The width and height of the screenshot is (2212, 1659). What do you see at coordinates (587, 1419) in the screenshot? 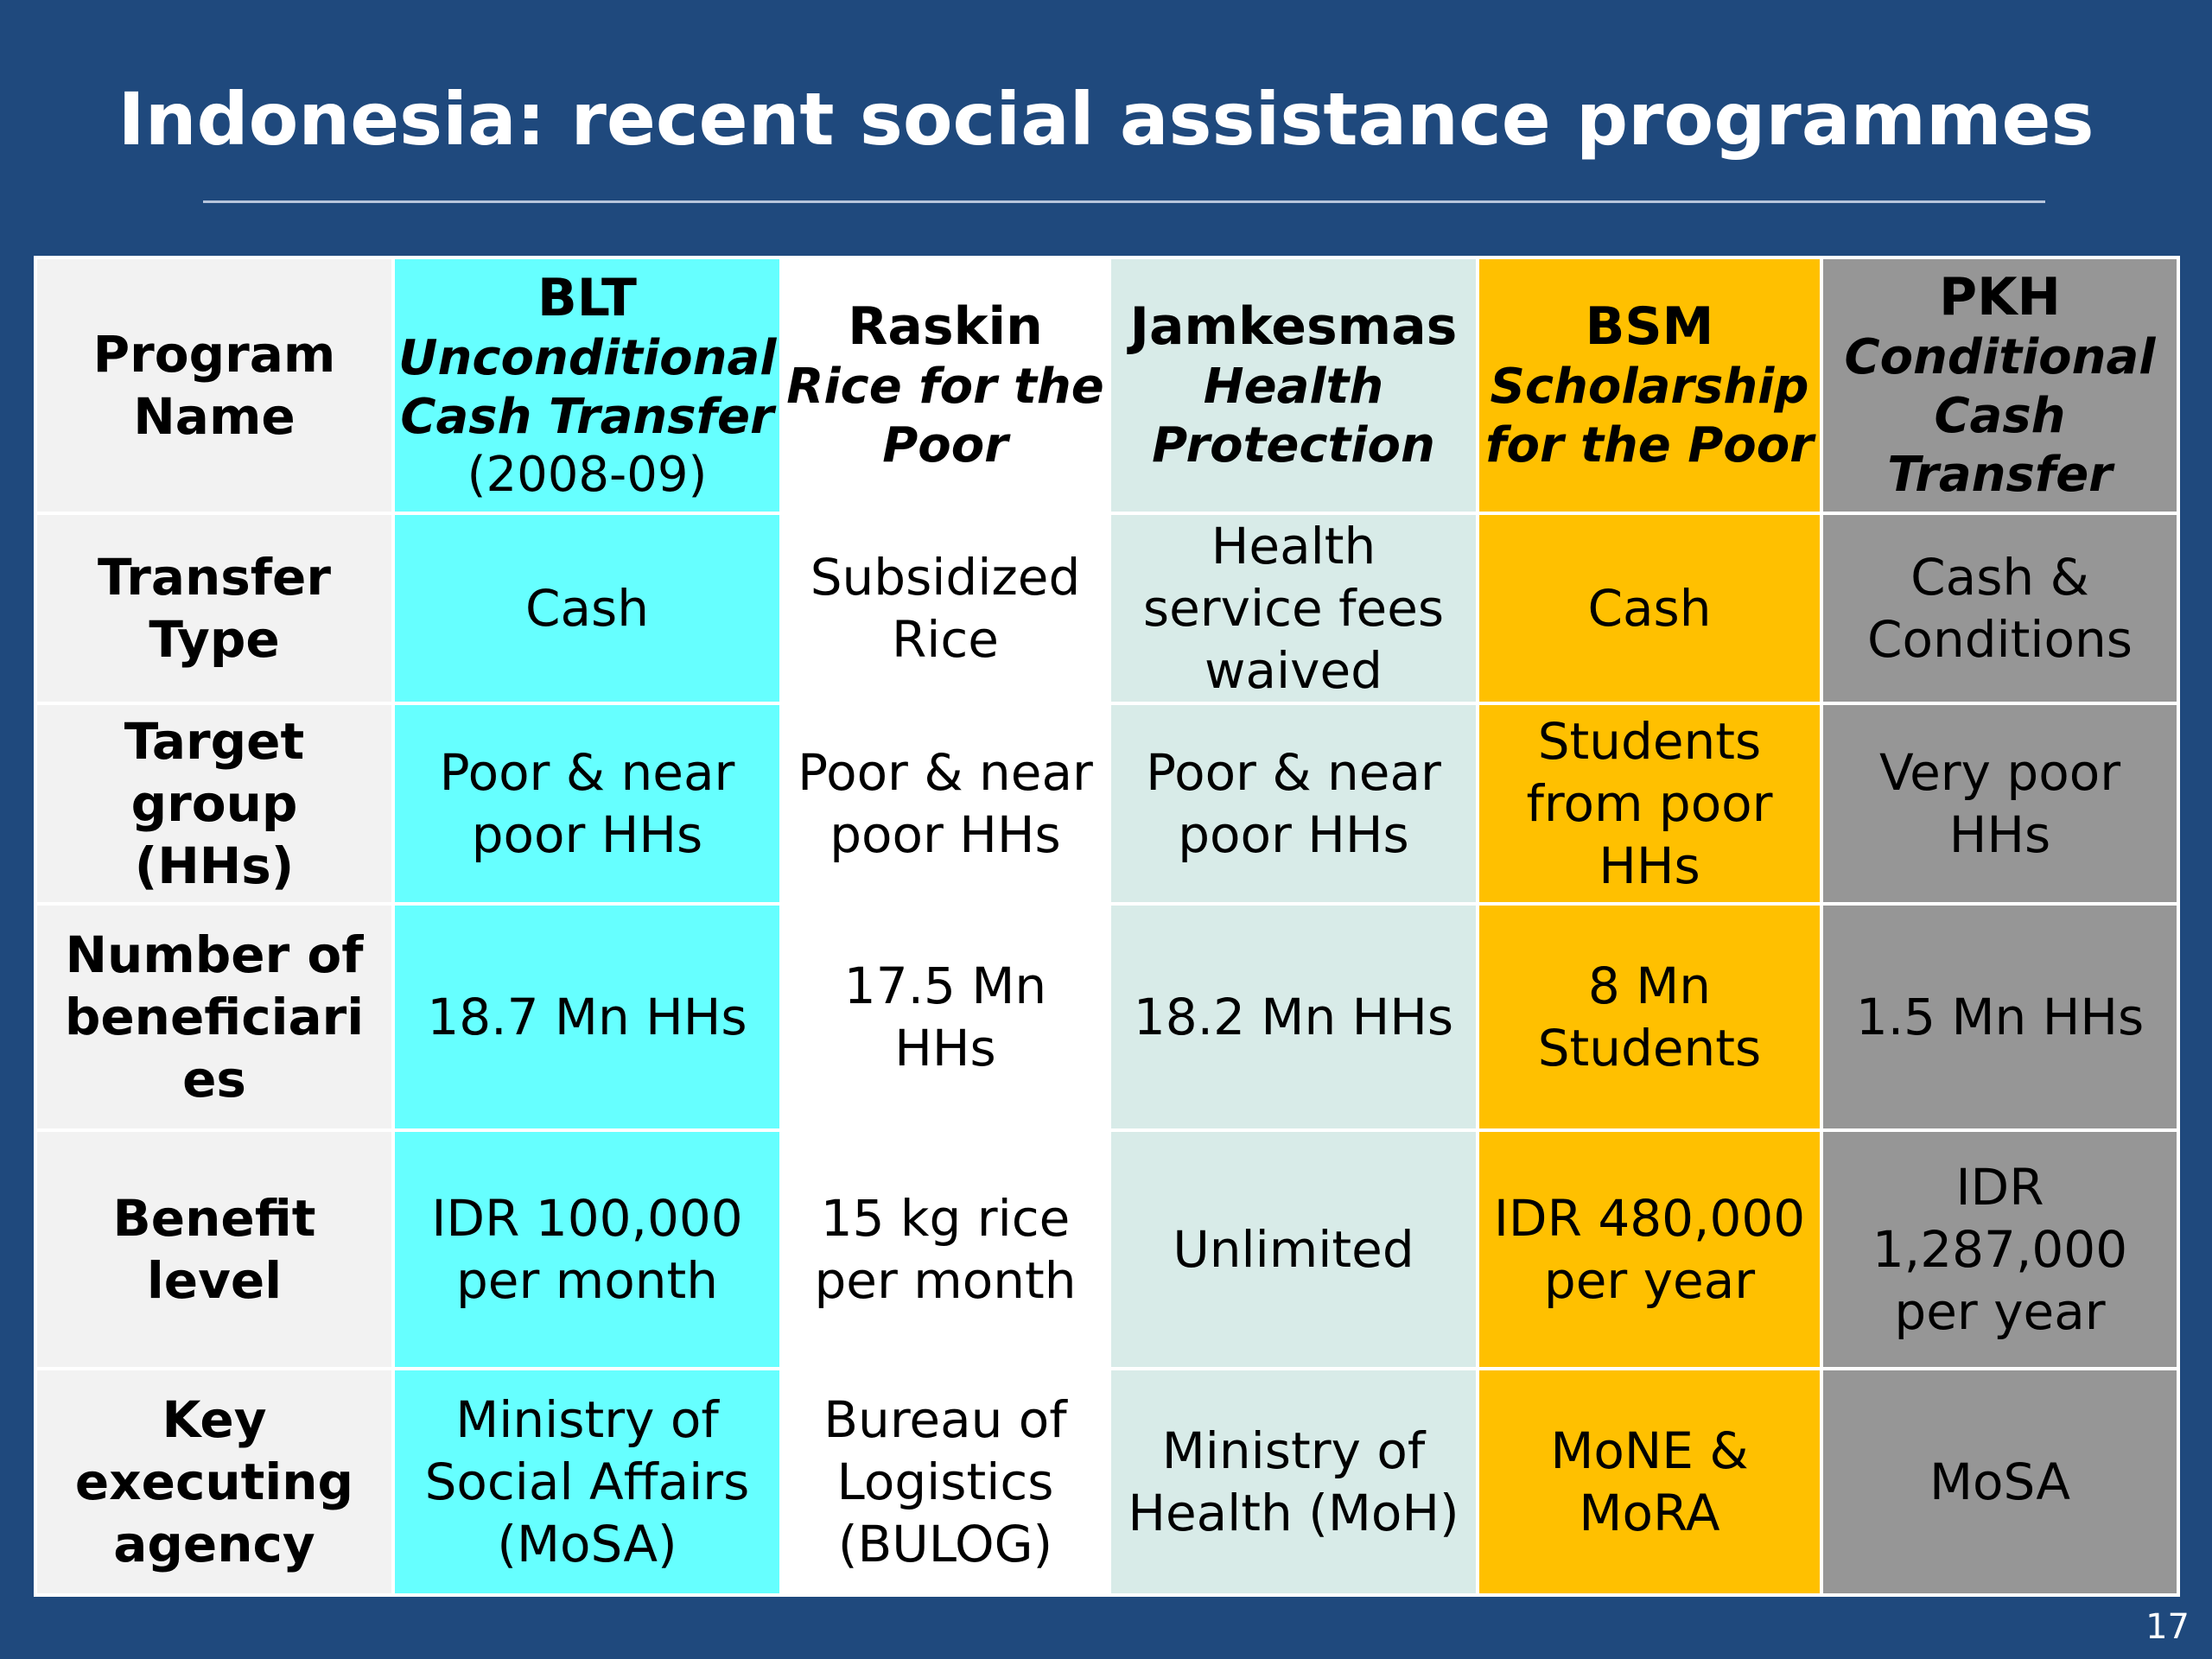
I see `cell-line: Ministry of` at bounding box center [587, 1419].